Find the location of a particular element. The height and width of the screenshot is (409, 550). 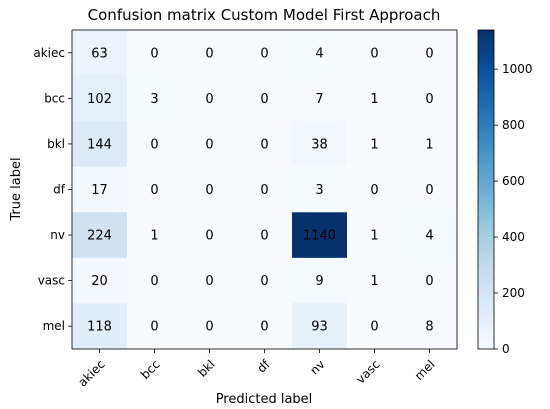

colorbar is located at coordinates (486, 189).